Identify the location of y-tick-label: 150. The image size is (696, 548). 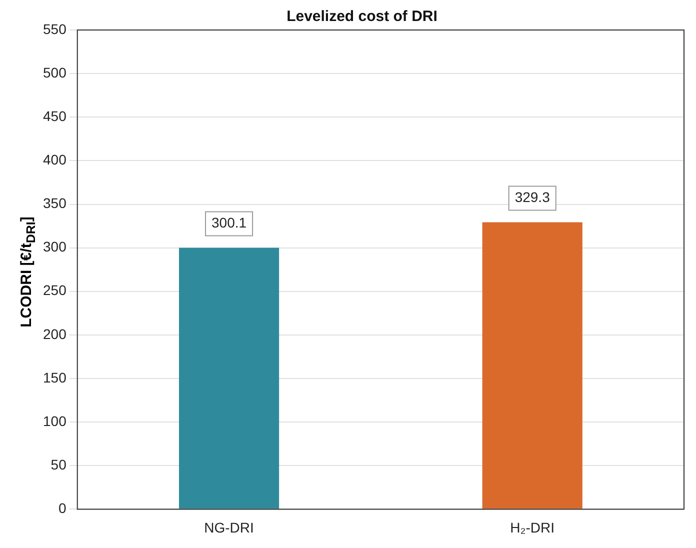
(55, 377).